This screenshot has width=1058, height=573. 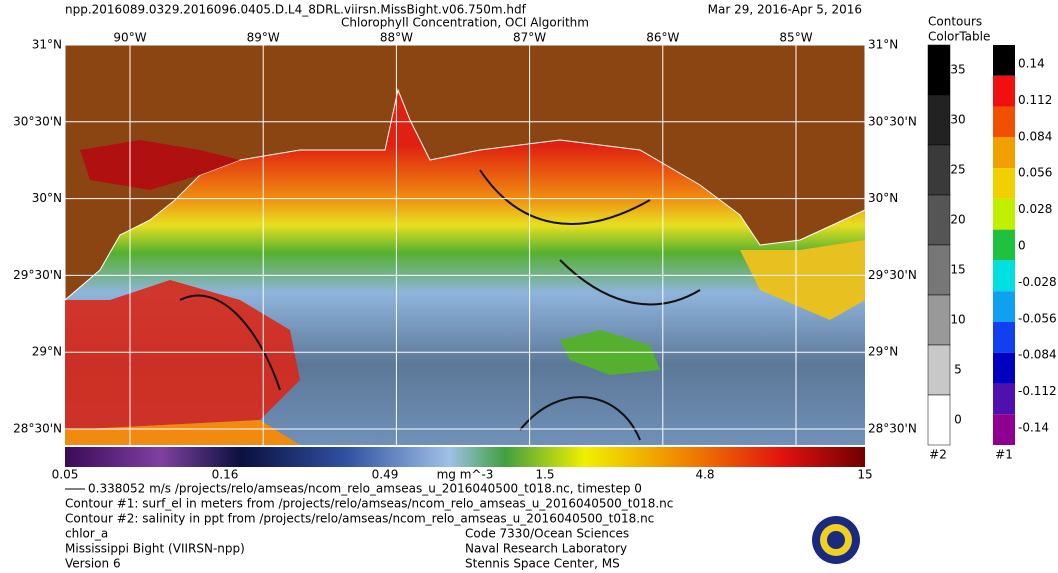 I want to click on table-label: -0.14, so click(x=1033, y=428).